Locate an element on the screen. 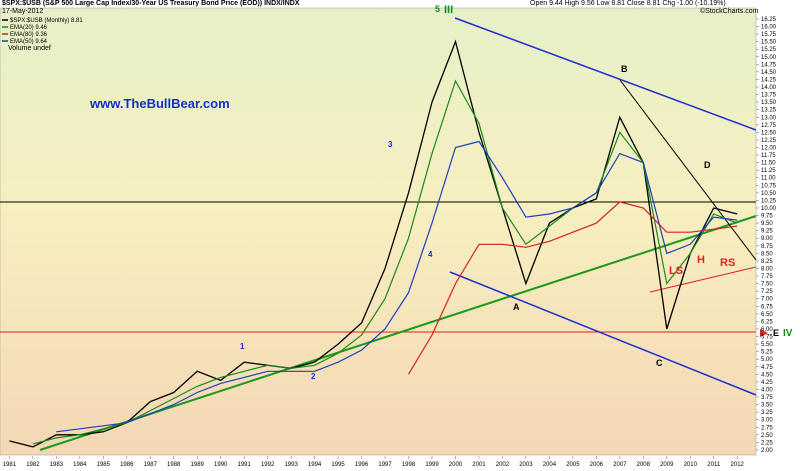 The height and width of the screenshot is (471, 800). y-tick-label: 8.25 is located at coordinates (767, 262).